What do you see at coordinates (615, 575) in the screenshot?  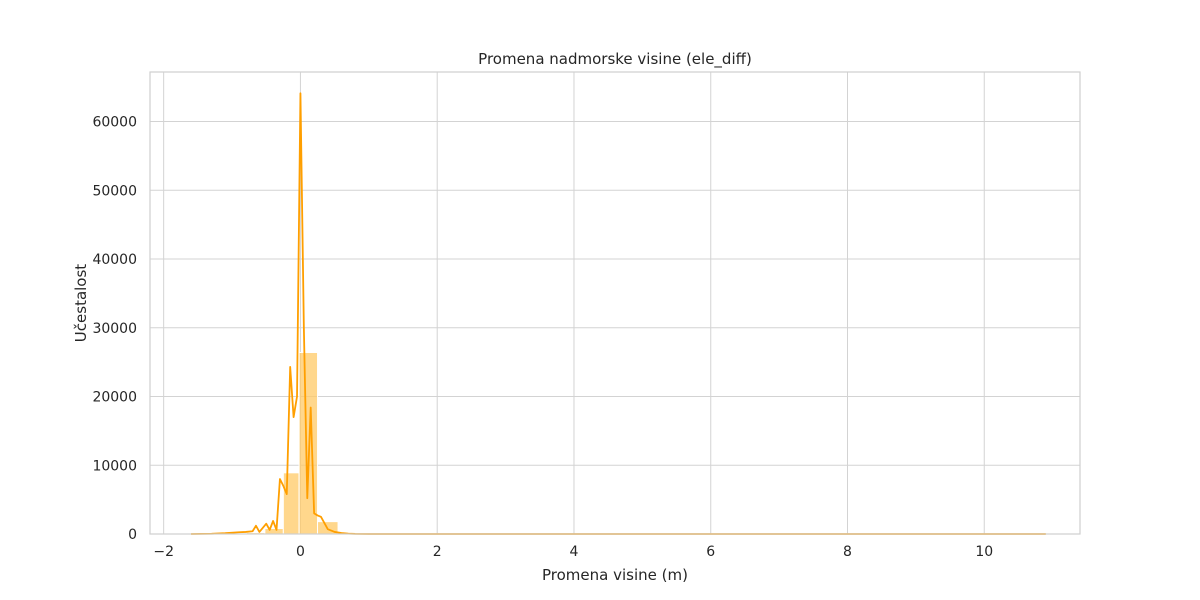 I see `x-axis-label: Promena visine (m)` at bounding box center [615, 575].